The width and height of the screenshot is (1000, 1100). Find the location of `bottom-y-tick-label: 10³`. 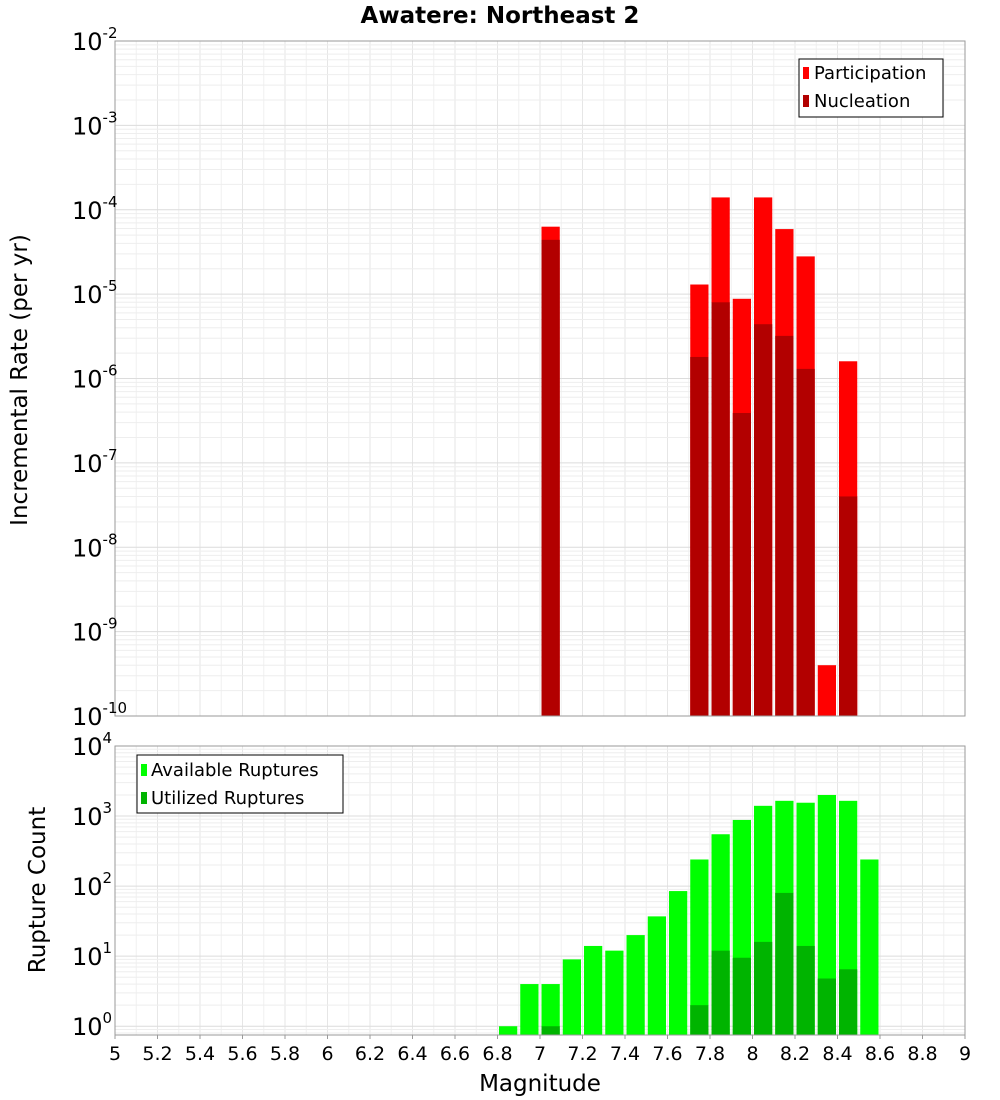

bottom-y-tick-label: 10³ is located at coordinates (92, 815).